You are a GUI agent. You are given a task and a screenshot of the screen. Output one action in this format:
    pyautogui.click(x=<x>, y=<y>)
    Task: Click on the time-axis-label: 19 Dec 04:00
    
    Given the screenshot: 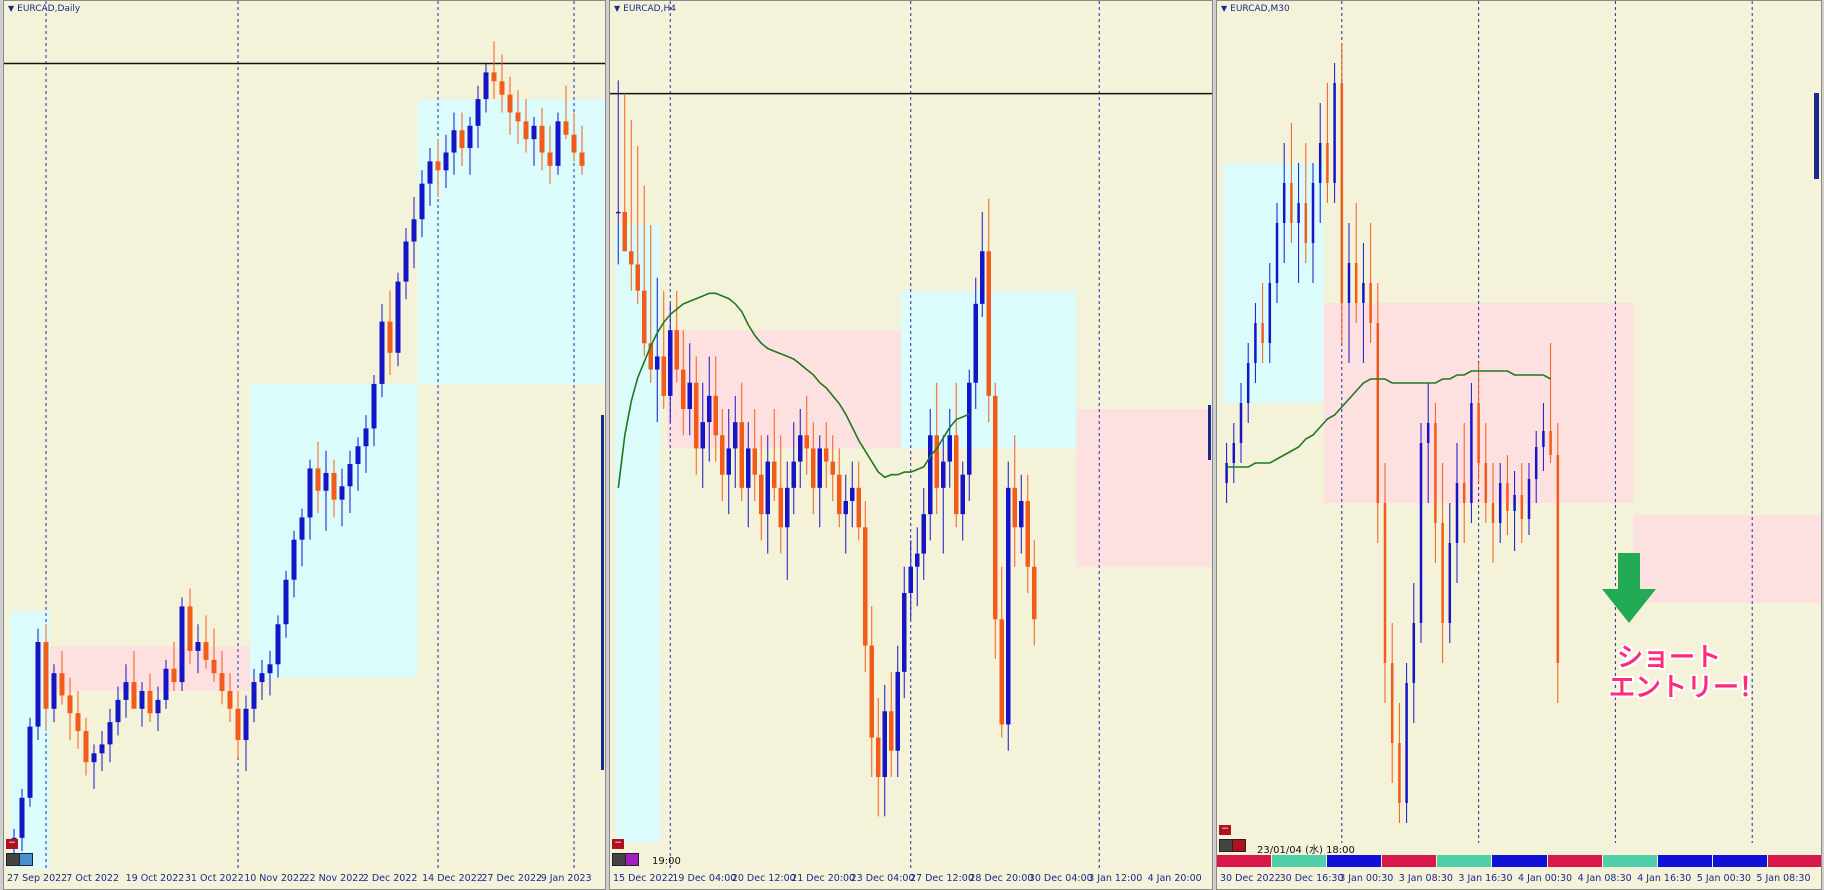 What is the action you would take?
    pyautogui.click(x=704, y=878)
    